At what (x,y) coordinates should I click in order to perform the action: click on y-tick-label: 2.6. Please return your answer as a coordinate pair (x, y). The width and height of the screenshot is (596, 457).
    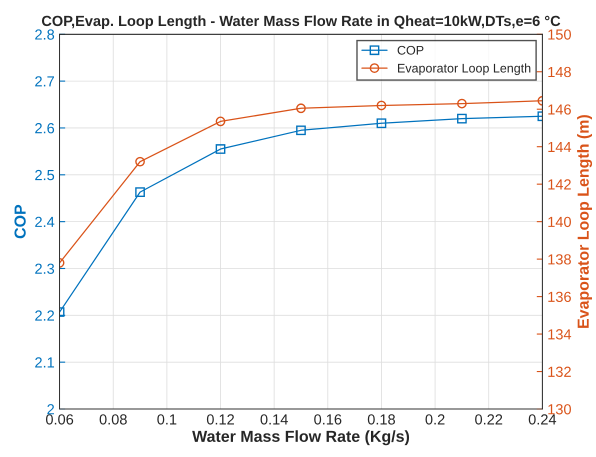
    Looking at the image, I should click on (44, 128).